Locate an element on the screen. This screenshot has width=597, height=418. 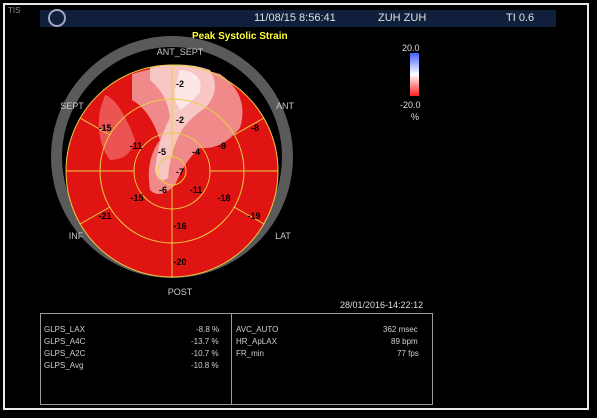
measurement-value: 362 msec is located at coordinates (400, 329).